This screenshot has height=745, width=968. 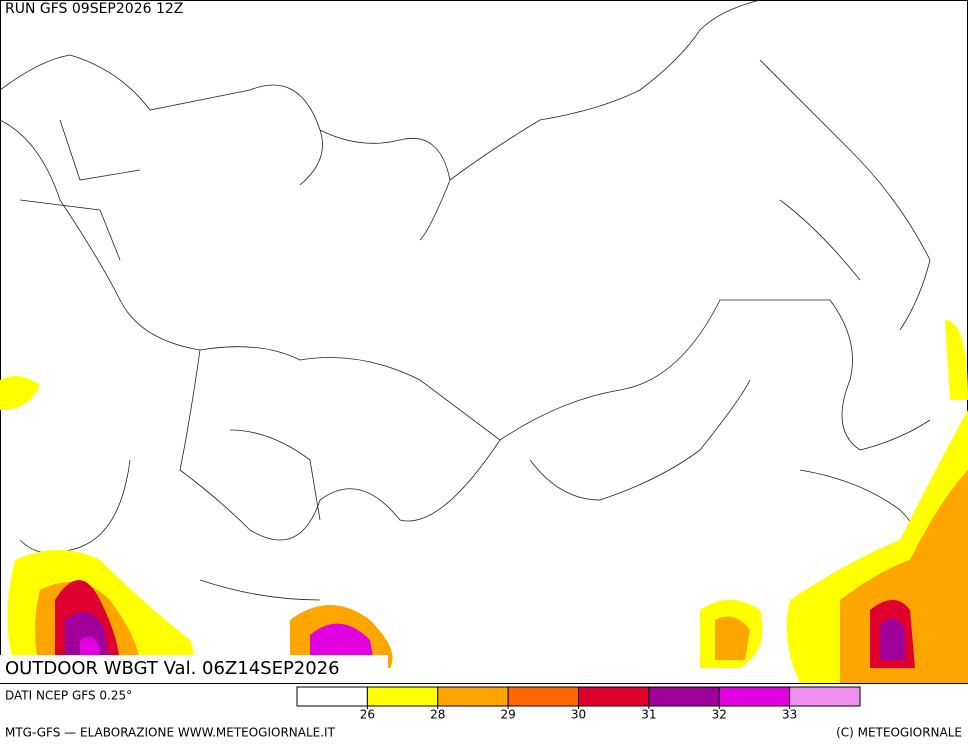 I want to click on legend-tick-label: 30, so click(x=578, y=715).